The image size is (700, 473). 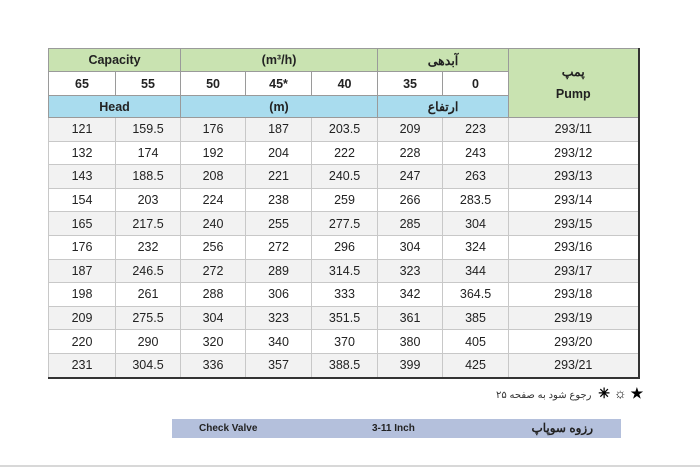 I want to click on table-row: 121 159.5 176 187 203.5 209 223 293/11, so click(x=344, y=129).